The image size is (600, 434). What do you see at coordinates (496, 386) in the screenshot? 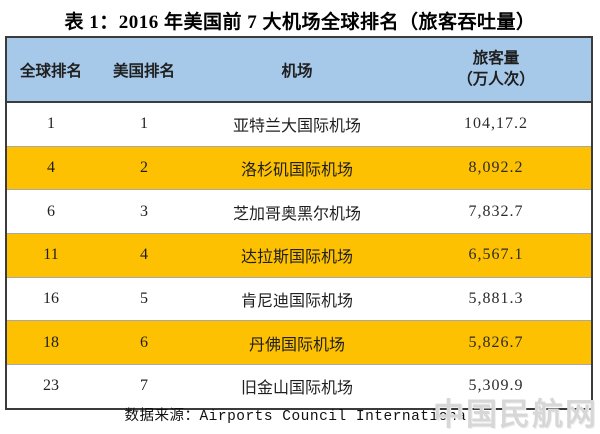
I see `cell-passengers: 5,309.9` at bounding box center [496, 386].